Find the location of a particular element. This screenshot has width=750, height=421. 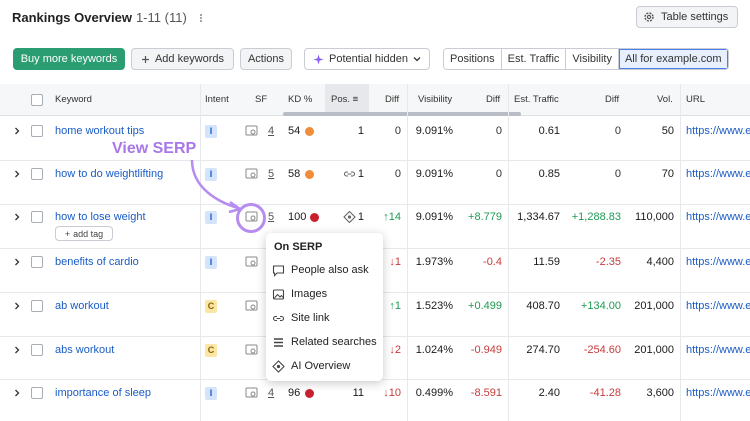

position-diff: 0 is located at coordinates (397, 131).